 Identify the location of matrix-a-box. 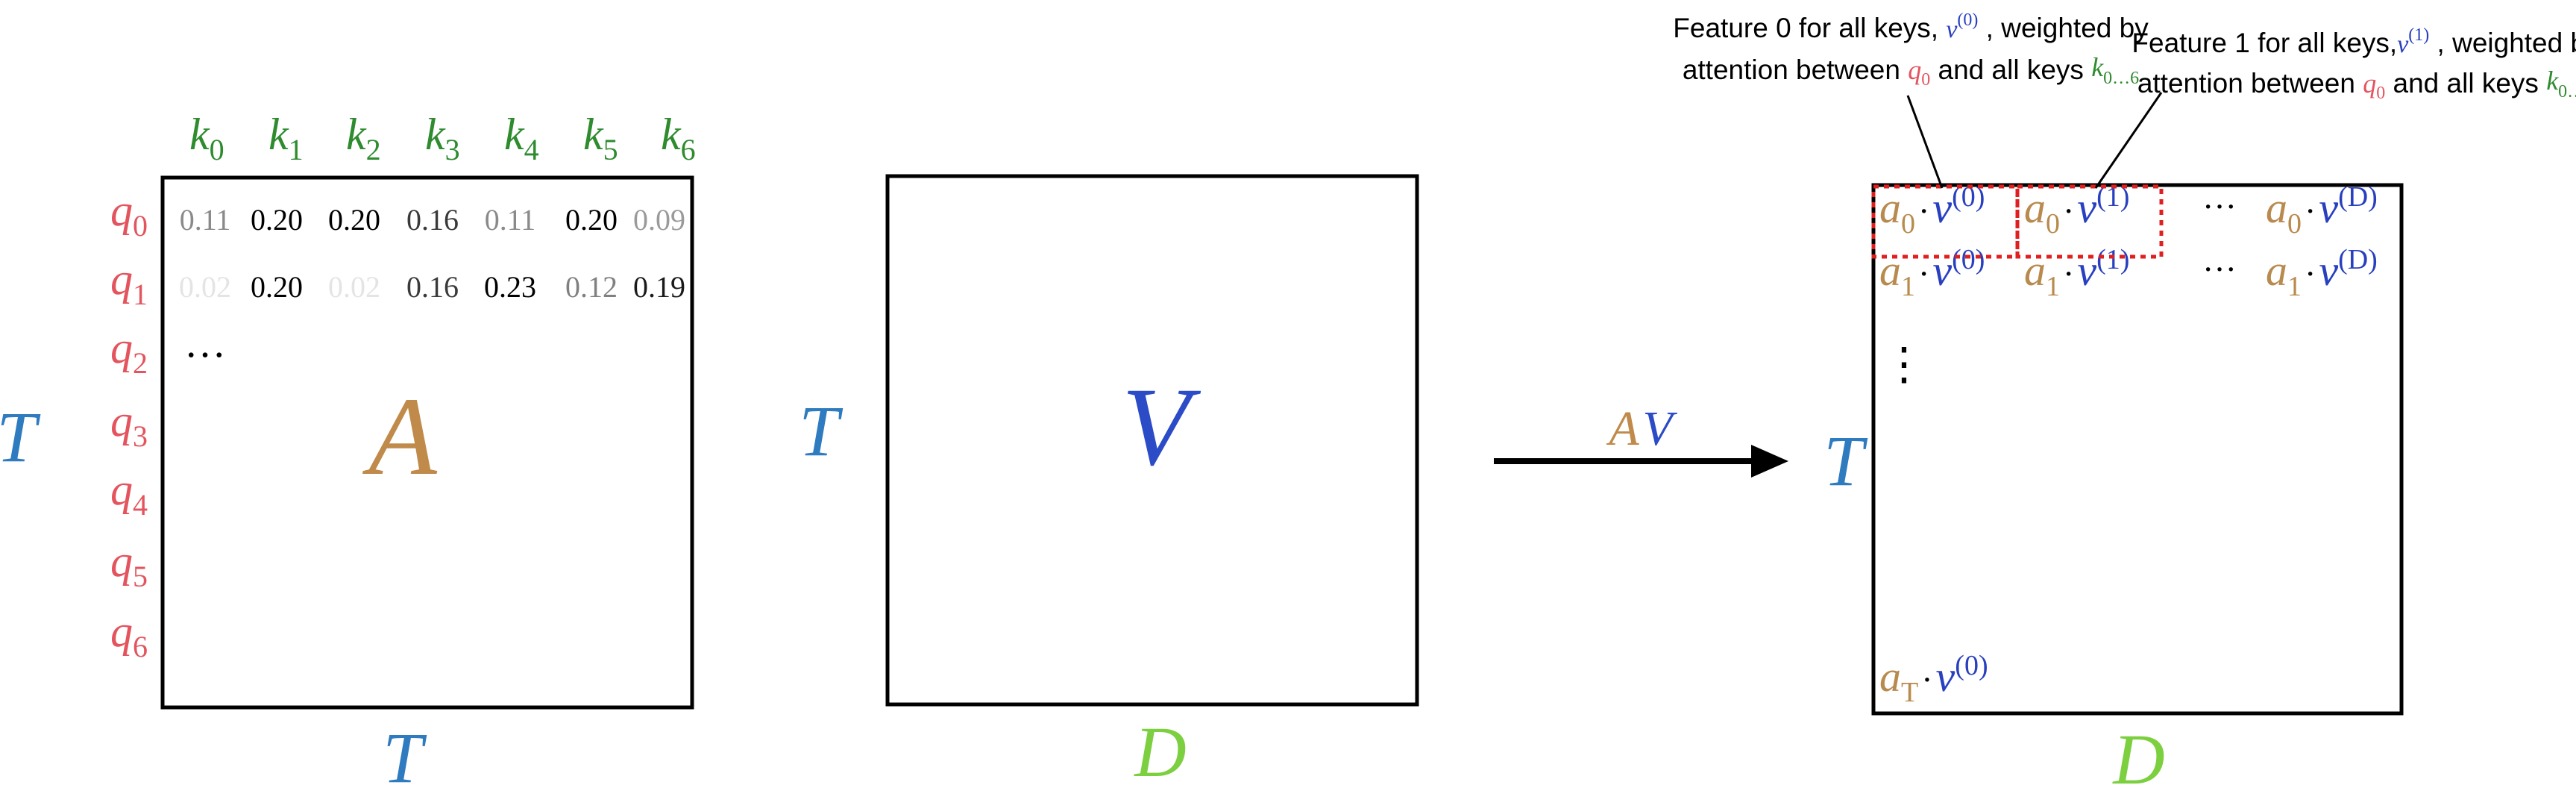
(427, 442).